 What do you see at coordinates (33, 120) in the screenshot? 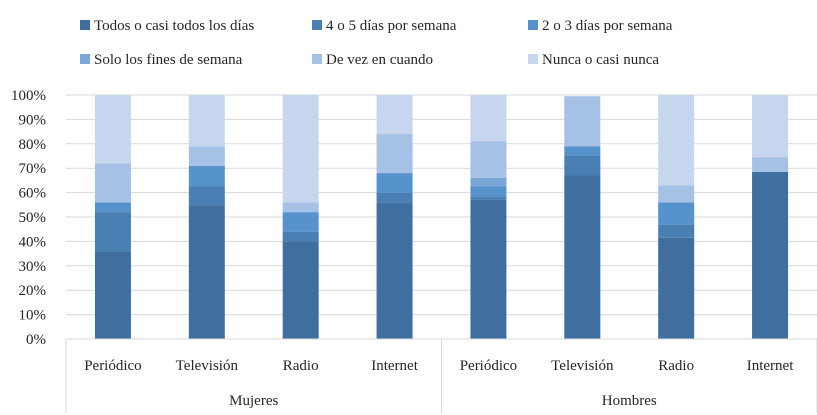
I see `y-tick-label: 90%` at bounding box center [33, 120].